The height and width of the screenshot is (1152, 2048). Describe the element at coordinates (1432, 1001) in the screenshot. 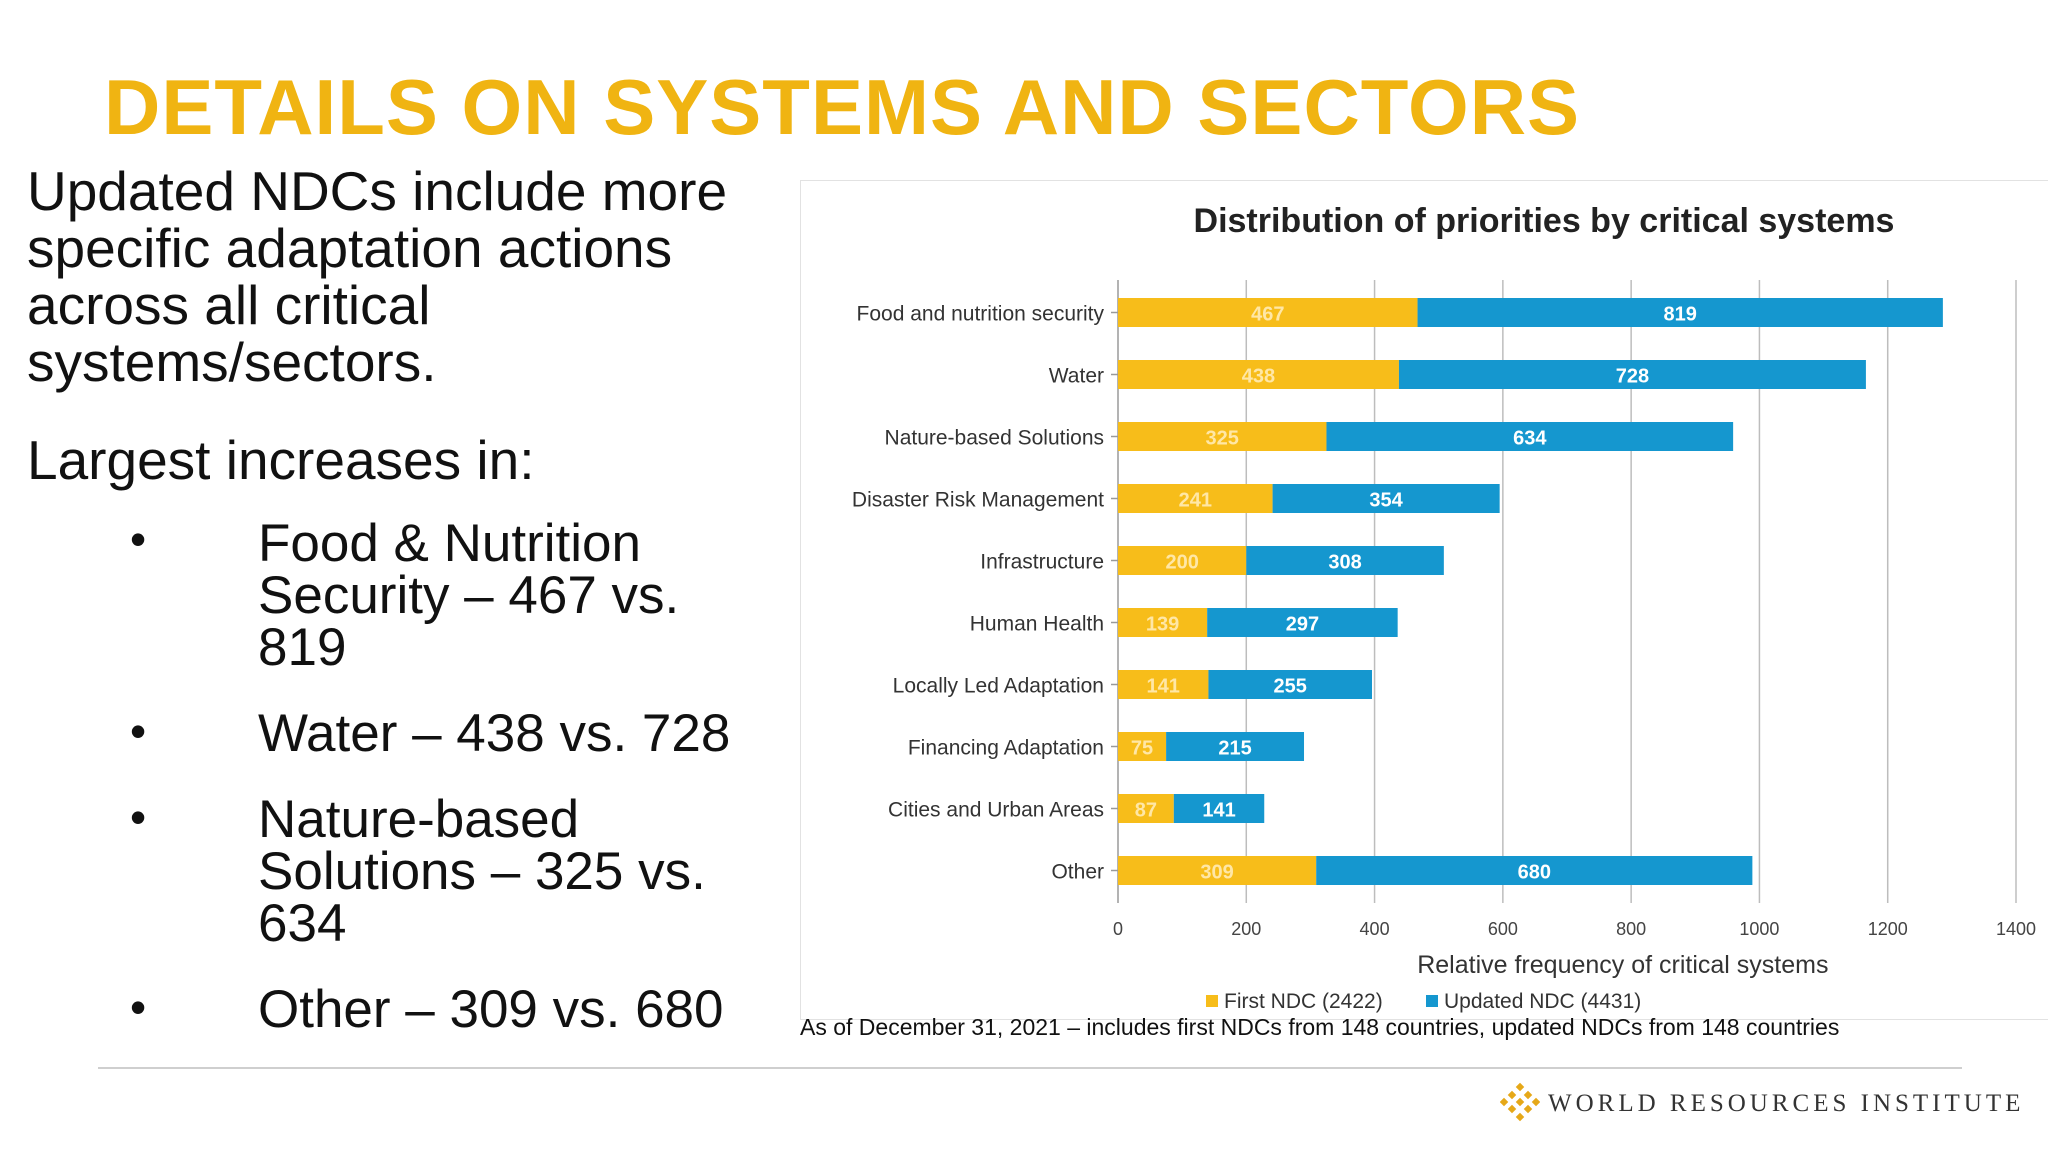

I see `legend-swatch-updated-ndc` at that location.